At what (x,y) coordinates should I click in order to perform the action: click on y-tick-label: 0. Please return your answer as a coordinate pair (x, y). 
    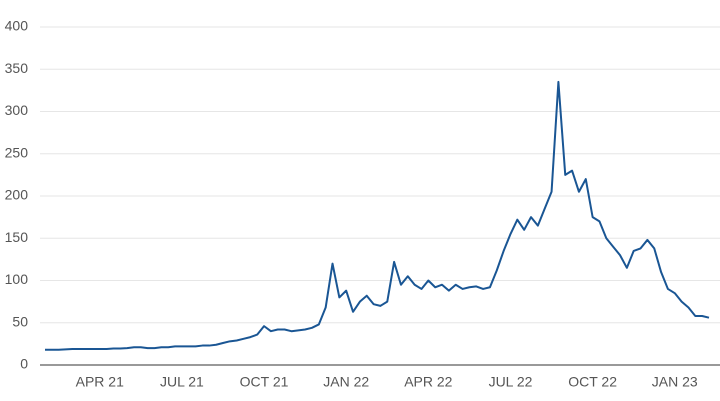
    Looking at the image, I should click on (24, 364).